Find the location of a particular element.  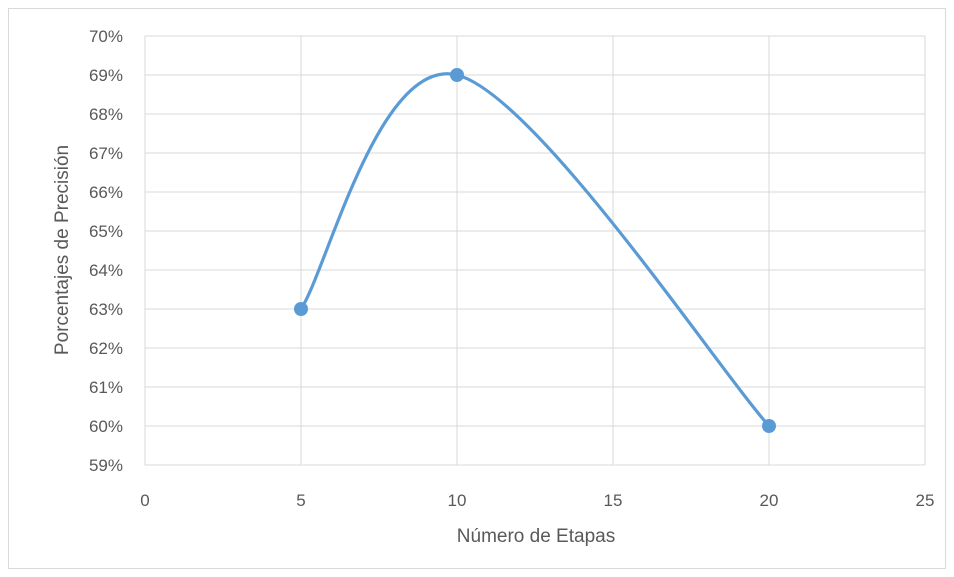

x-axis-title: Número de Etapas is located at coordinates (536, 536).